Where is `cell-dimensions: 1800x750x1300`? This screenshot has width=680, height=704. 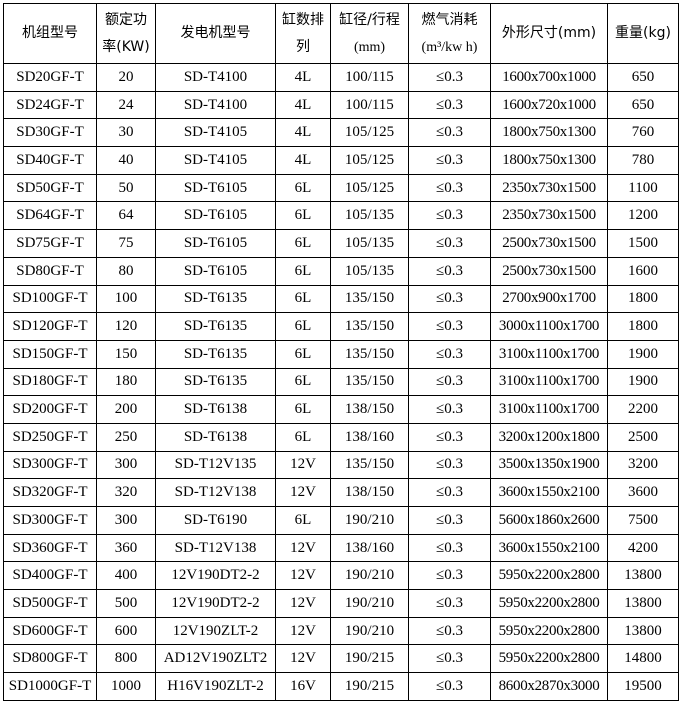
cell-dimensions: 1800x750x1300 is located at coordinates (549, 133).